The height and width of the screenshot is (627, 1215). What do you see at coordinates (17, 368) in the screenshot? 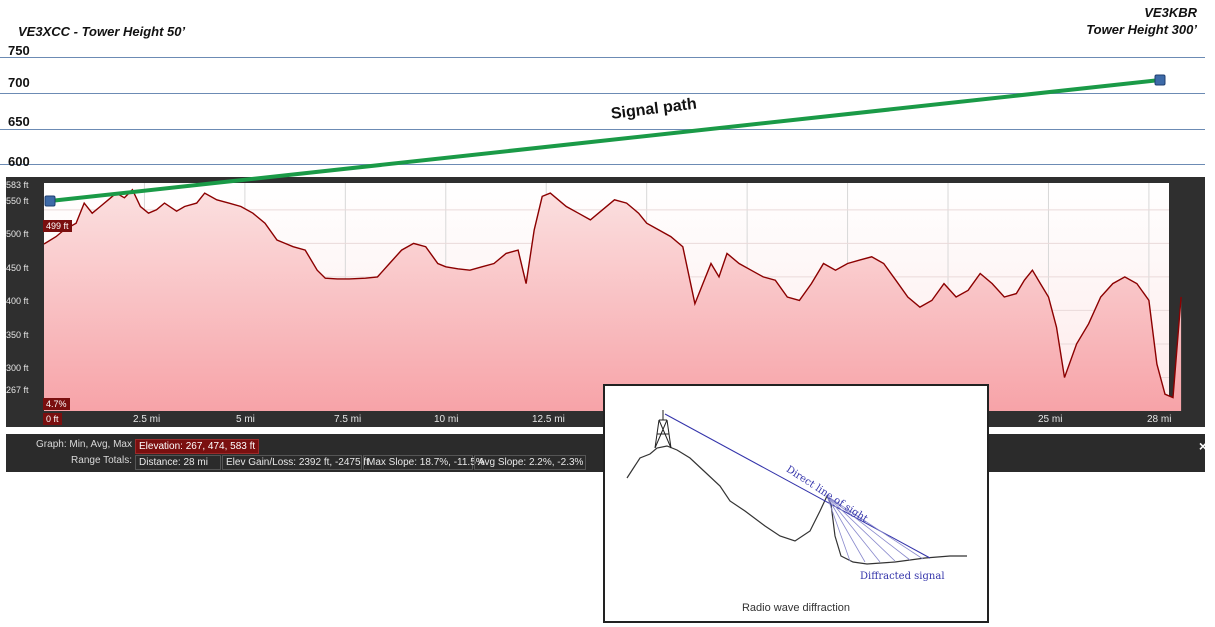
I see `y-tick-label: 300 ft` at bounding box center [17, 368].